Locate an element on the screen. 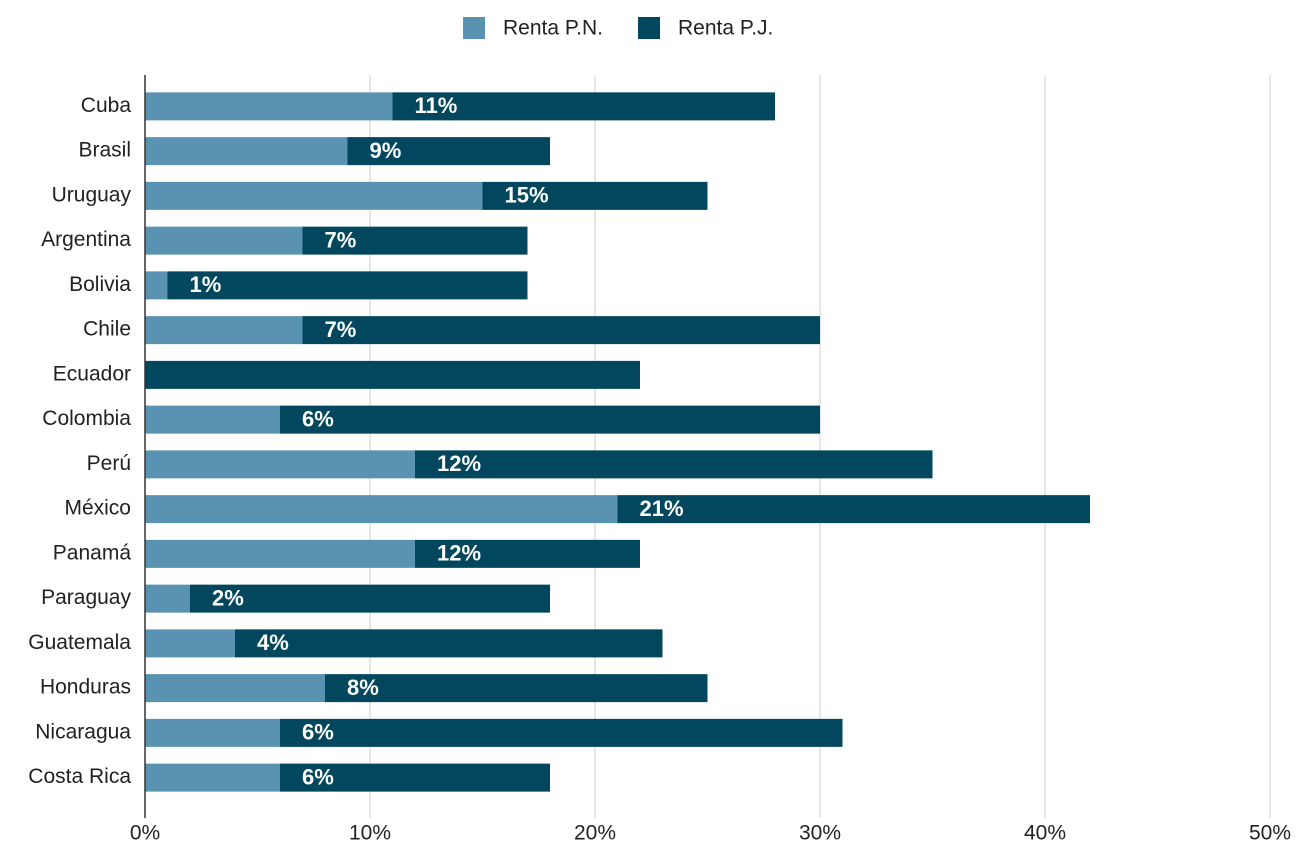  value-label: 4% is located at coordinates (273, 642).